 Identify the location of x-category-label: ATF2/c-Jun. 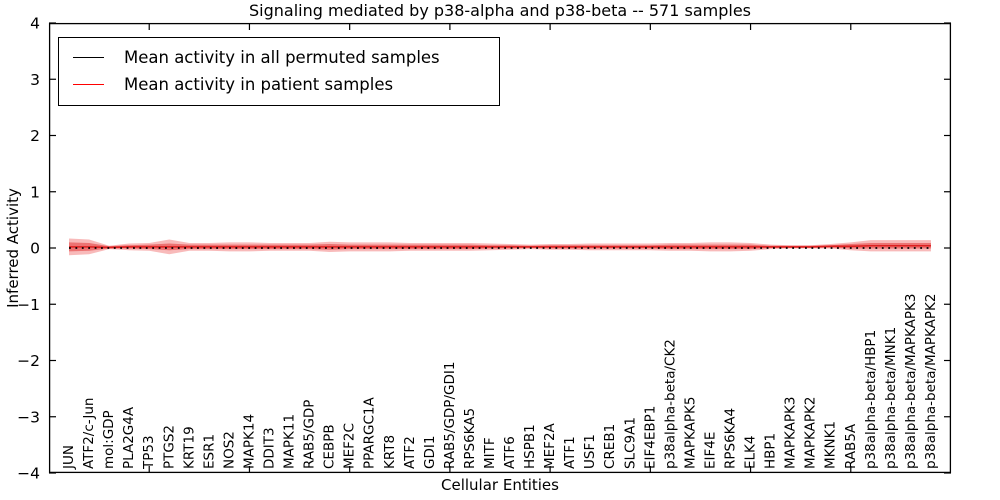
(89, 433).